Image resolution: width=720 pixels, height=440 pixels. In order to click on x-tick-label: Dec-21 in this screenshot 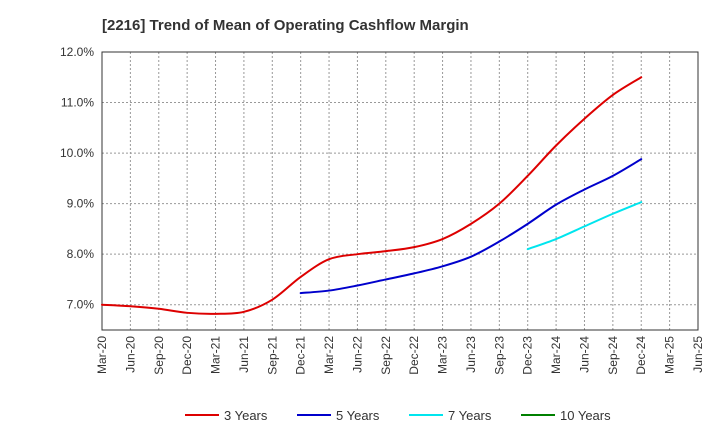, I will do `click(301, 355)`.